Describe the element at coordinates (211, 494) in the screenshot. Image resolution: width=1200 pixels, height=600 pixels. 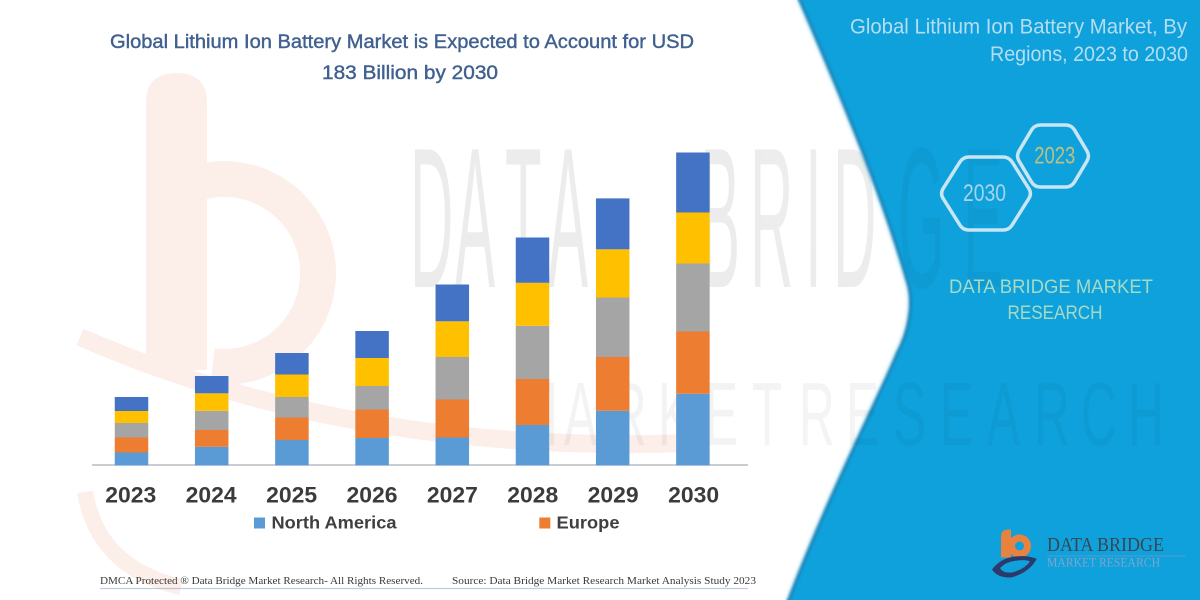
I see `svg-text: 2024` at that location.